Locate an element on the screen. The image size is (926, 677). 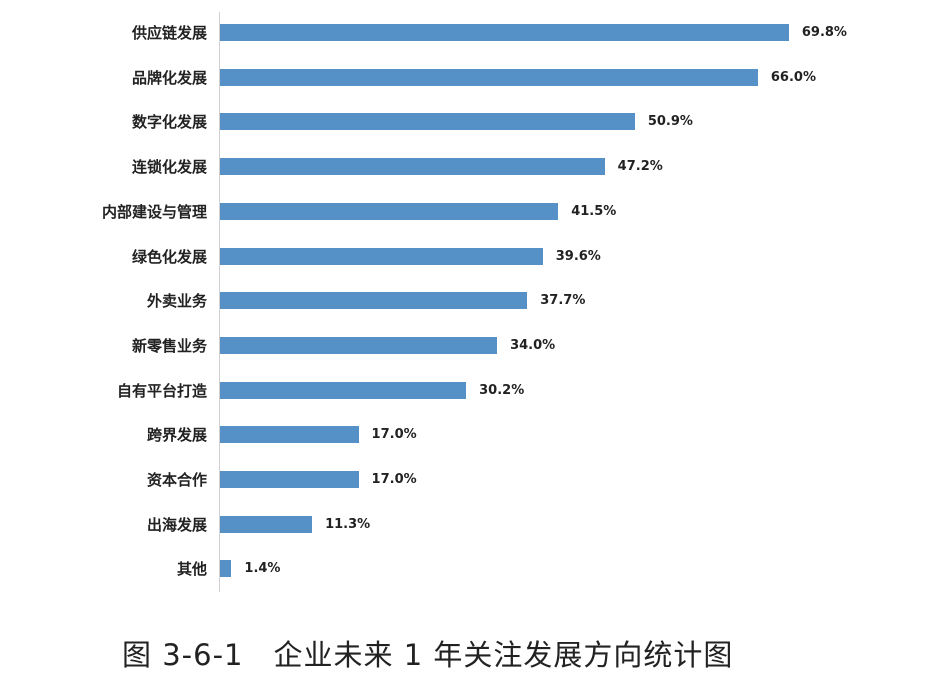
bar-row: 其他 1.4% is located at coordinates (463, 569).